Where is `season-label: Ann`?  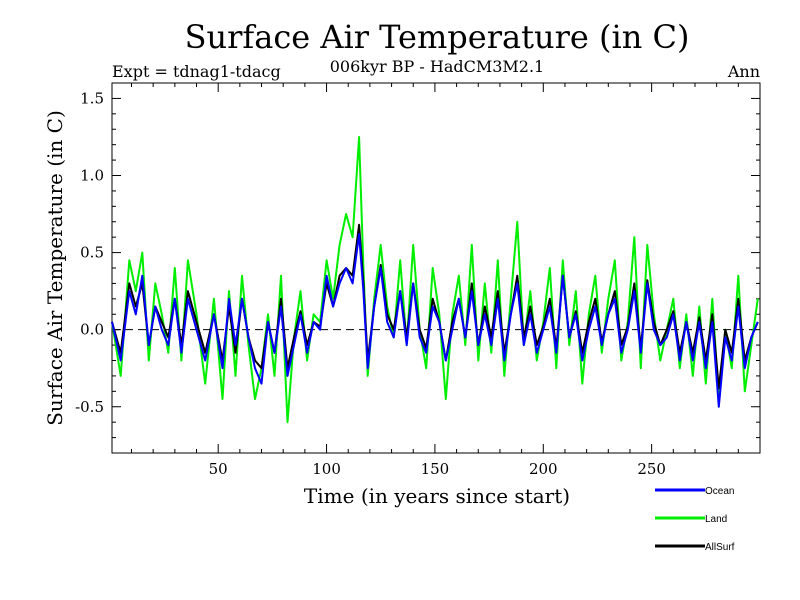
season-label: Ann is located at coordinates (743, 71).